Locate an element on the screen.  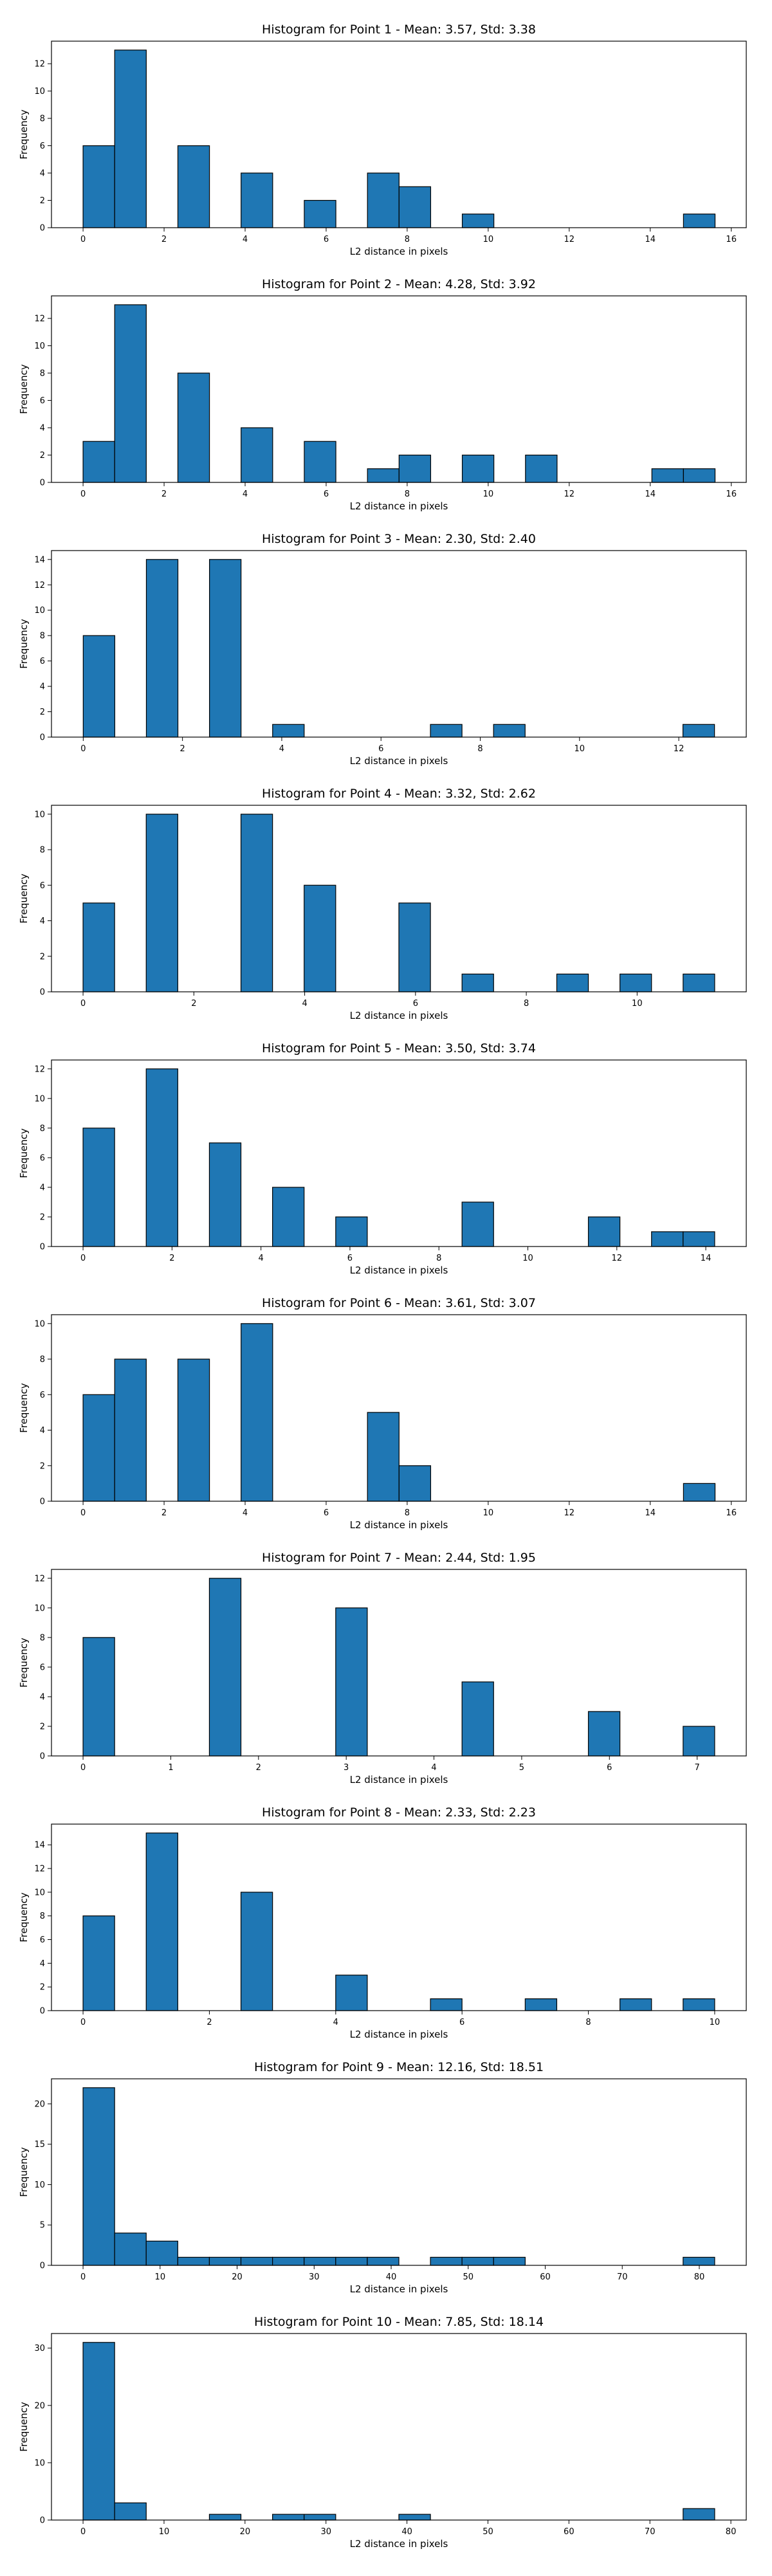
y-tick-label: 30 is located at coordinates (39, 2348).